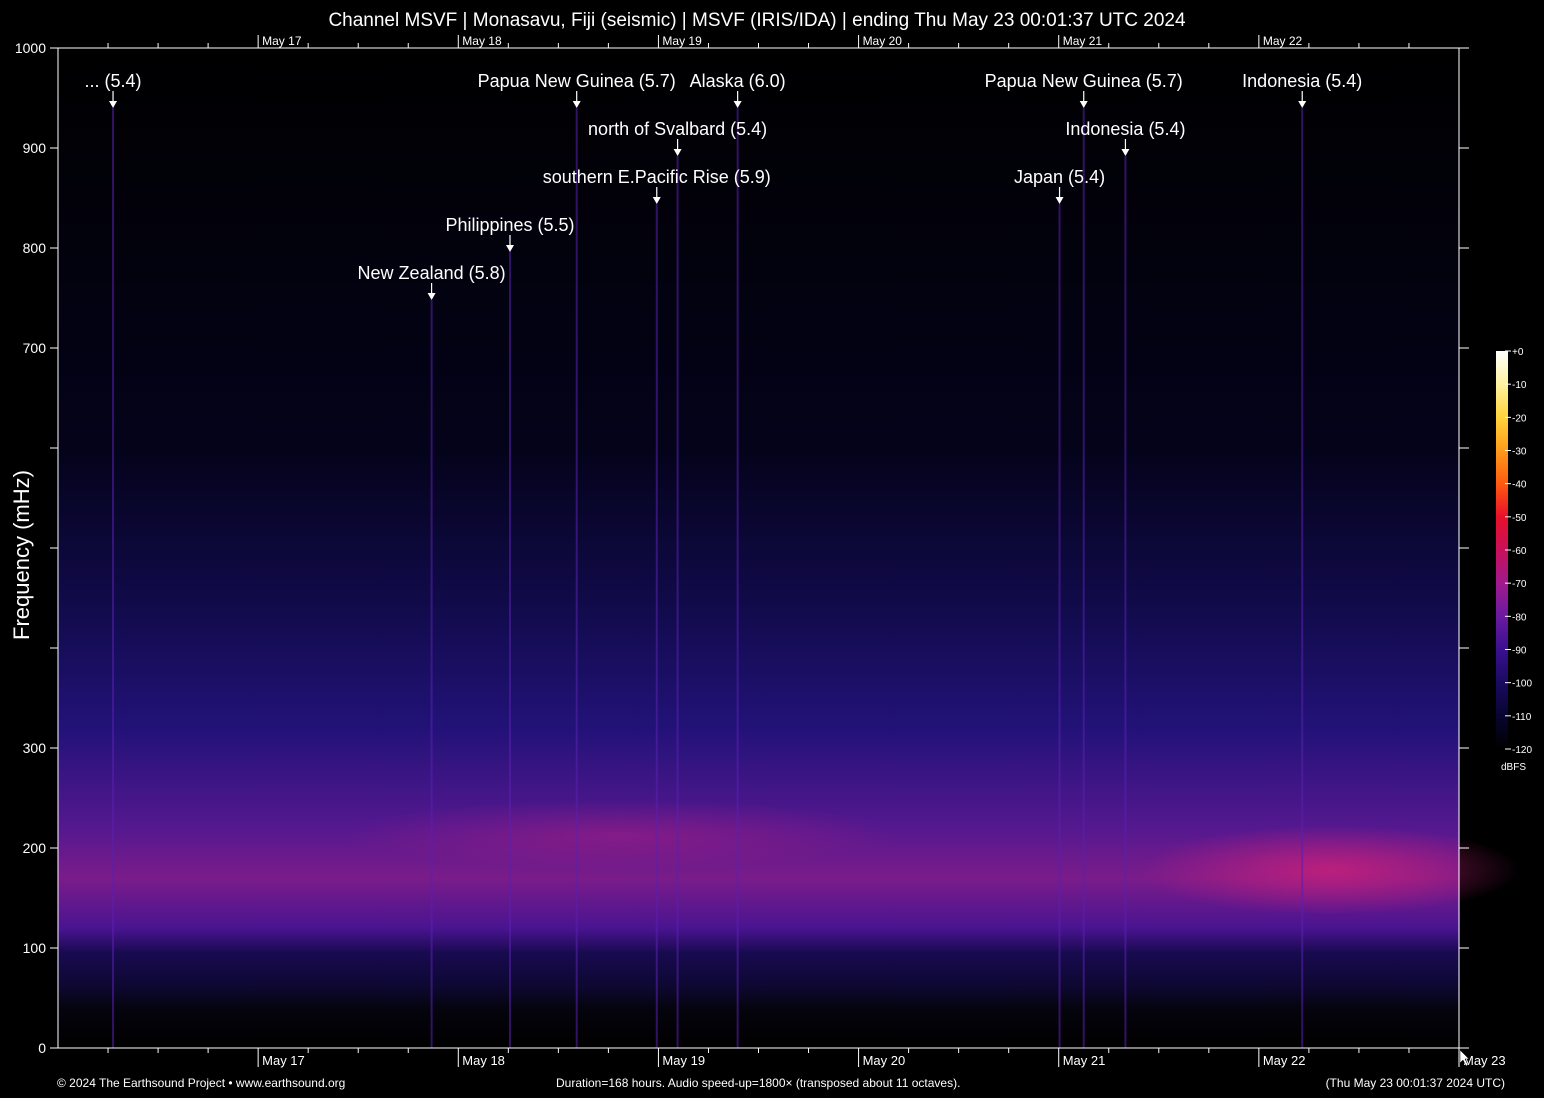  I want to click on x-tick-label: May 19, so click(683, 1060).